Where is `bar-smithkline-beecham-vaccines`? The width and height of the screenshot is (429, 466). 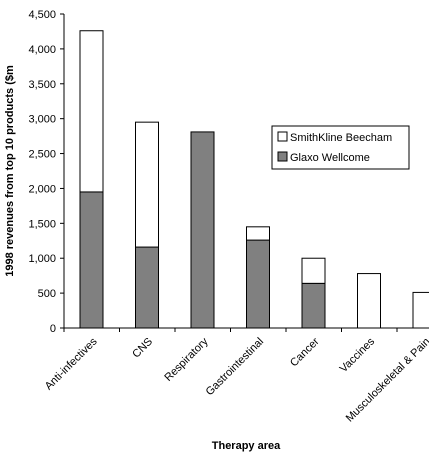 bar-smithkline-beecham-vaccines is located at coordinates (369, 301).